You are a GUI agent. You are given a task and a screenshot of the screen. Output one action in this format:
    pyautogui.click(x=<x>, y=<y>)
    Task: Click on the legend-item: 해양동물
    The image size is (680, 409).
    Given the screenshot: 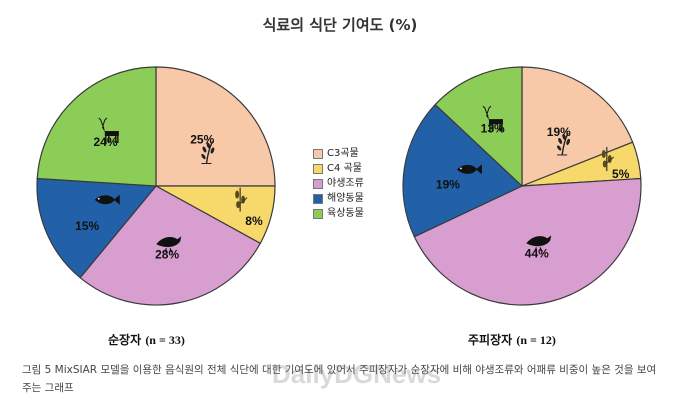 What is the action you would take?
    pyautogui.click(x=338, y=198)
    